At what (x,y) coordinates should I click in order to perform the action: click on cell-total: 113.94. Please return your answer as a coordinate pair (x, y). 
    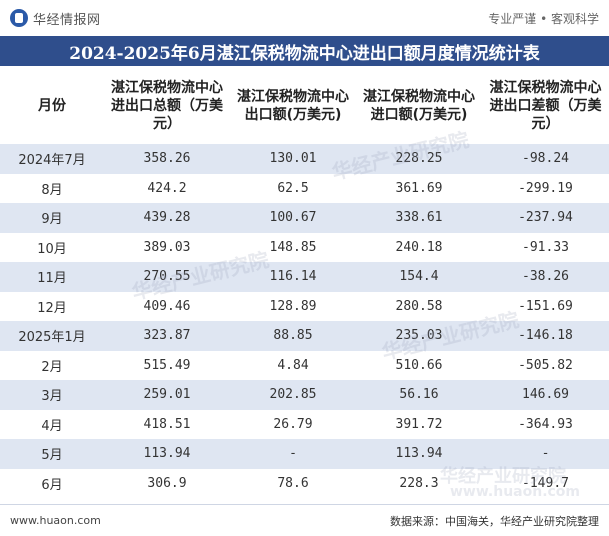
    Looking at the image, I should click on (167, 454).